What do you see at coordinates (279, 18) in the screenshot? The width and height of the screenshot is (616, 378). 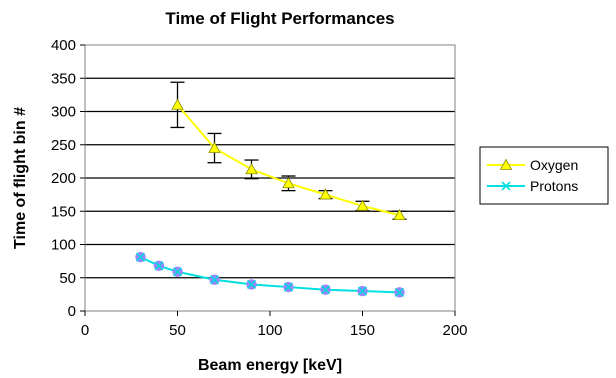 I see `chart-title: Time of Flight Performances` at bounding box center [279, 18].